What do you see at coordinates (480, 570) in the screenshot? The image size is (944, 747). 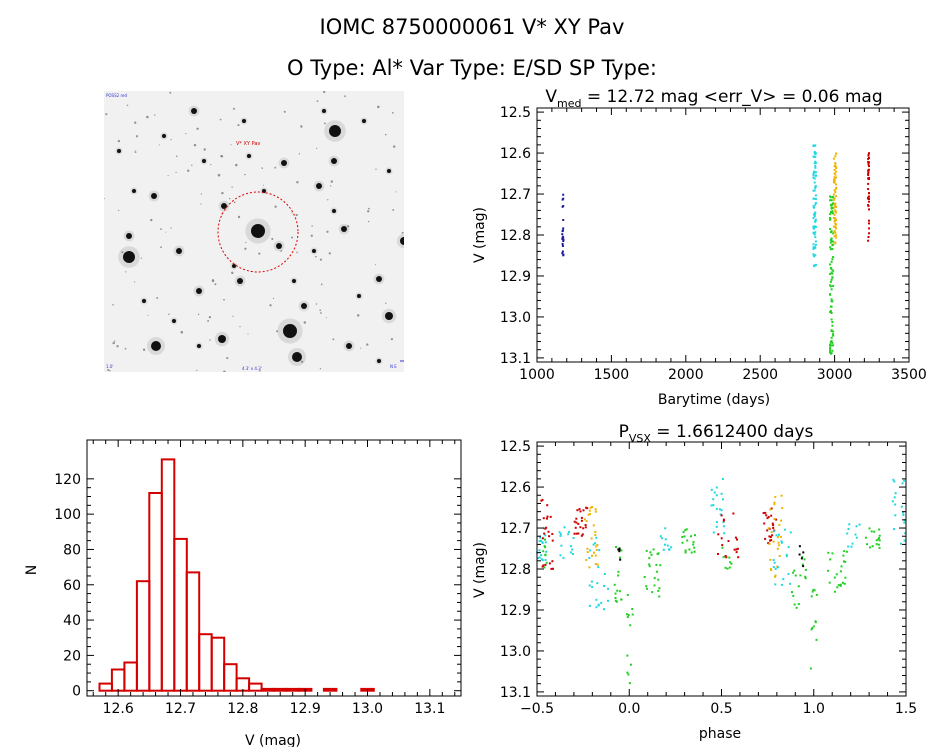 I see `phased-ylabel: V (mag)` at bounding box center [480, 570].